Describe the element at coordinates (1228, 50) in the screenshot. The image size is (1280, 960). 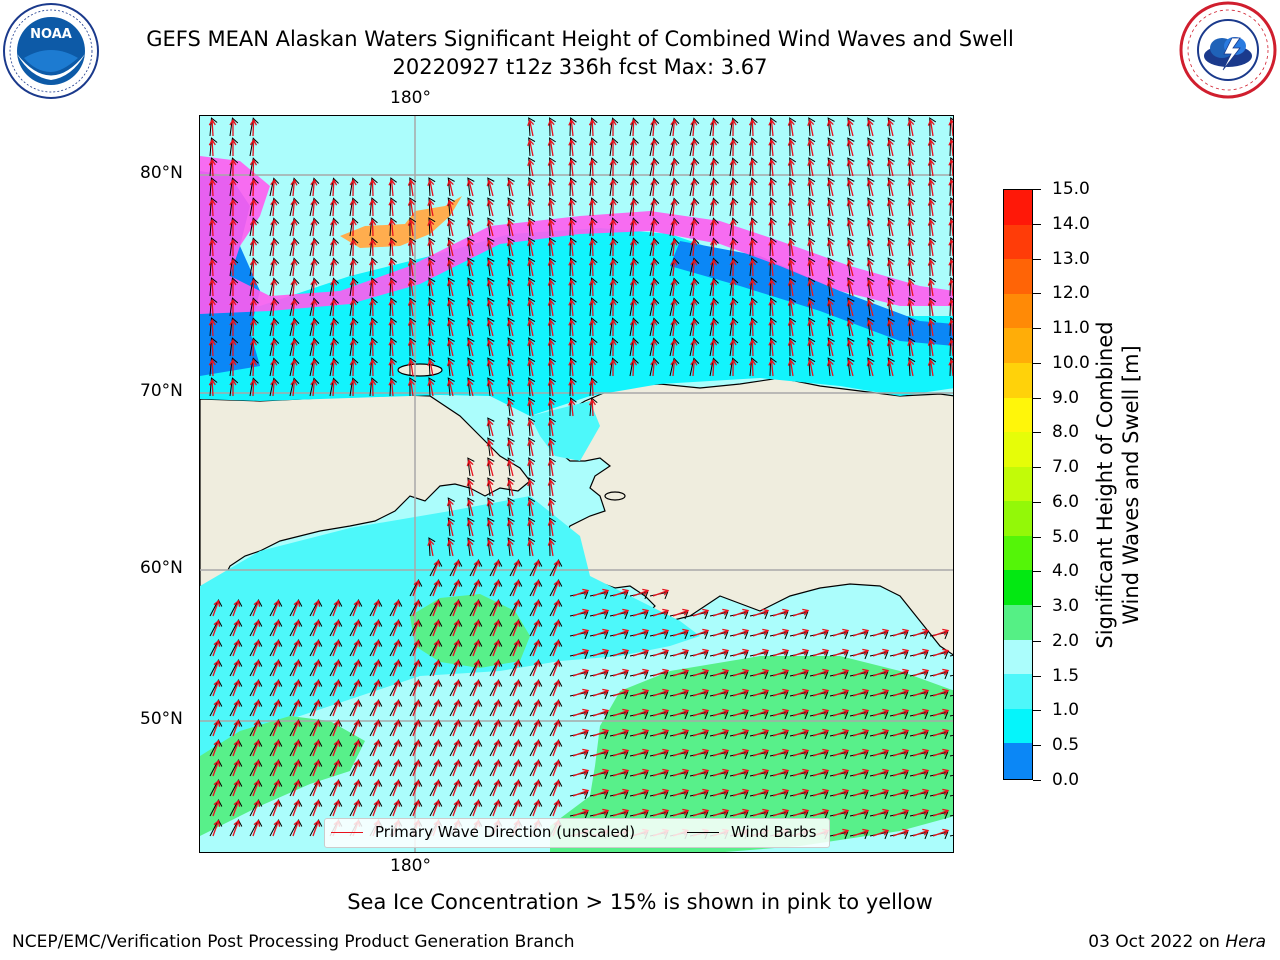
I see `nws-logo` at that location.